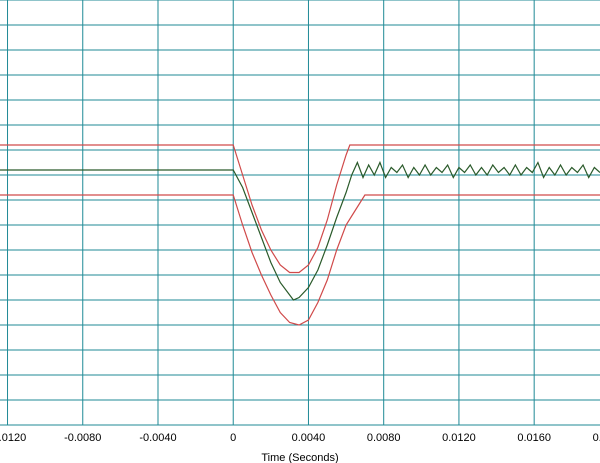 The image size is (600, 463). What do you see at coordinates (13, 438) in the screenshot?
I see `x-tick-label: -0.0120` at bounding box center [13, 438].